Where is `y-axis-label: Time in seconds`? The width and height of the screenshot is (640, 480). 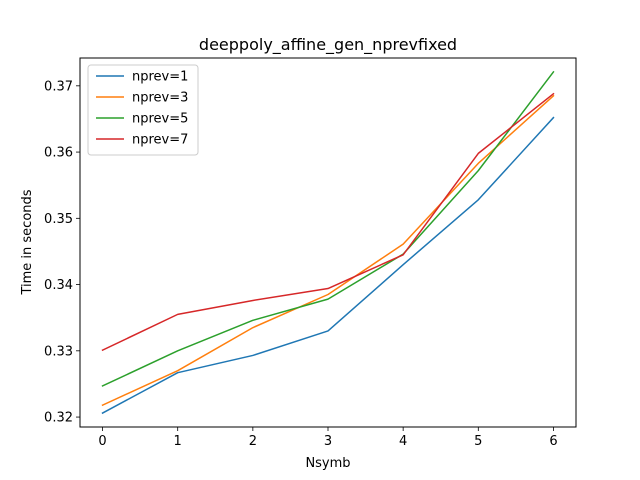 y-axis-label: Time in seconds is located at coordinates (27, 242).